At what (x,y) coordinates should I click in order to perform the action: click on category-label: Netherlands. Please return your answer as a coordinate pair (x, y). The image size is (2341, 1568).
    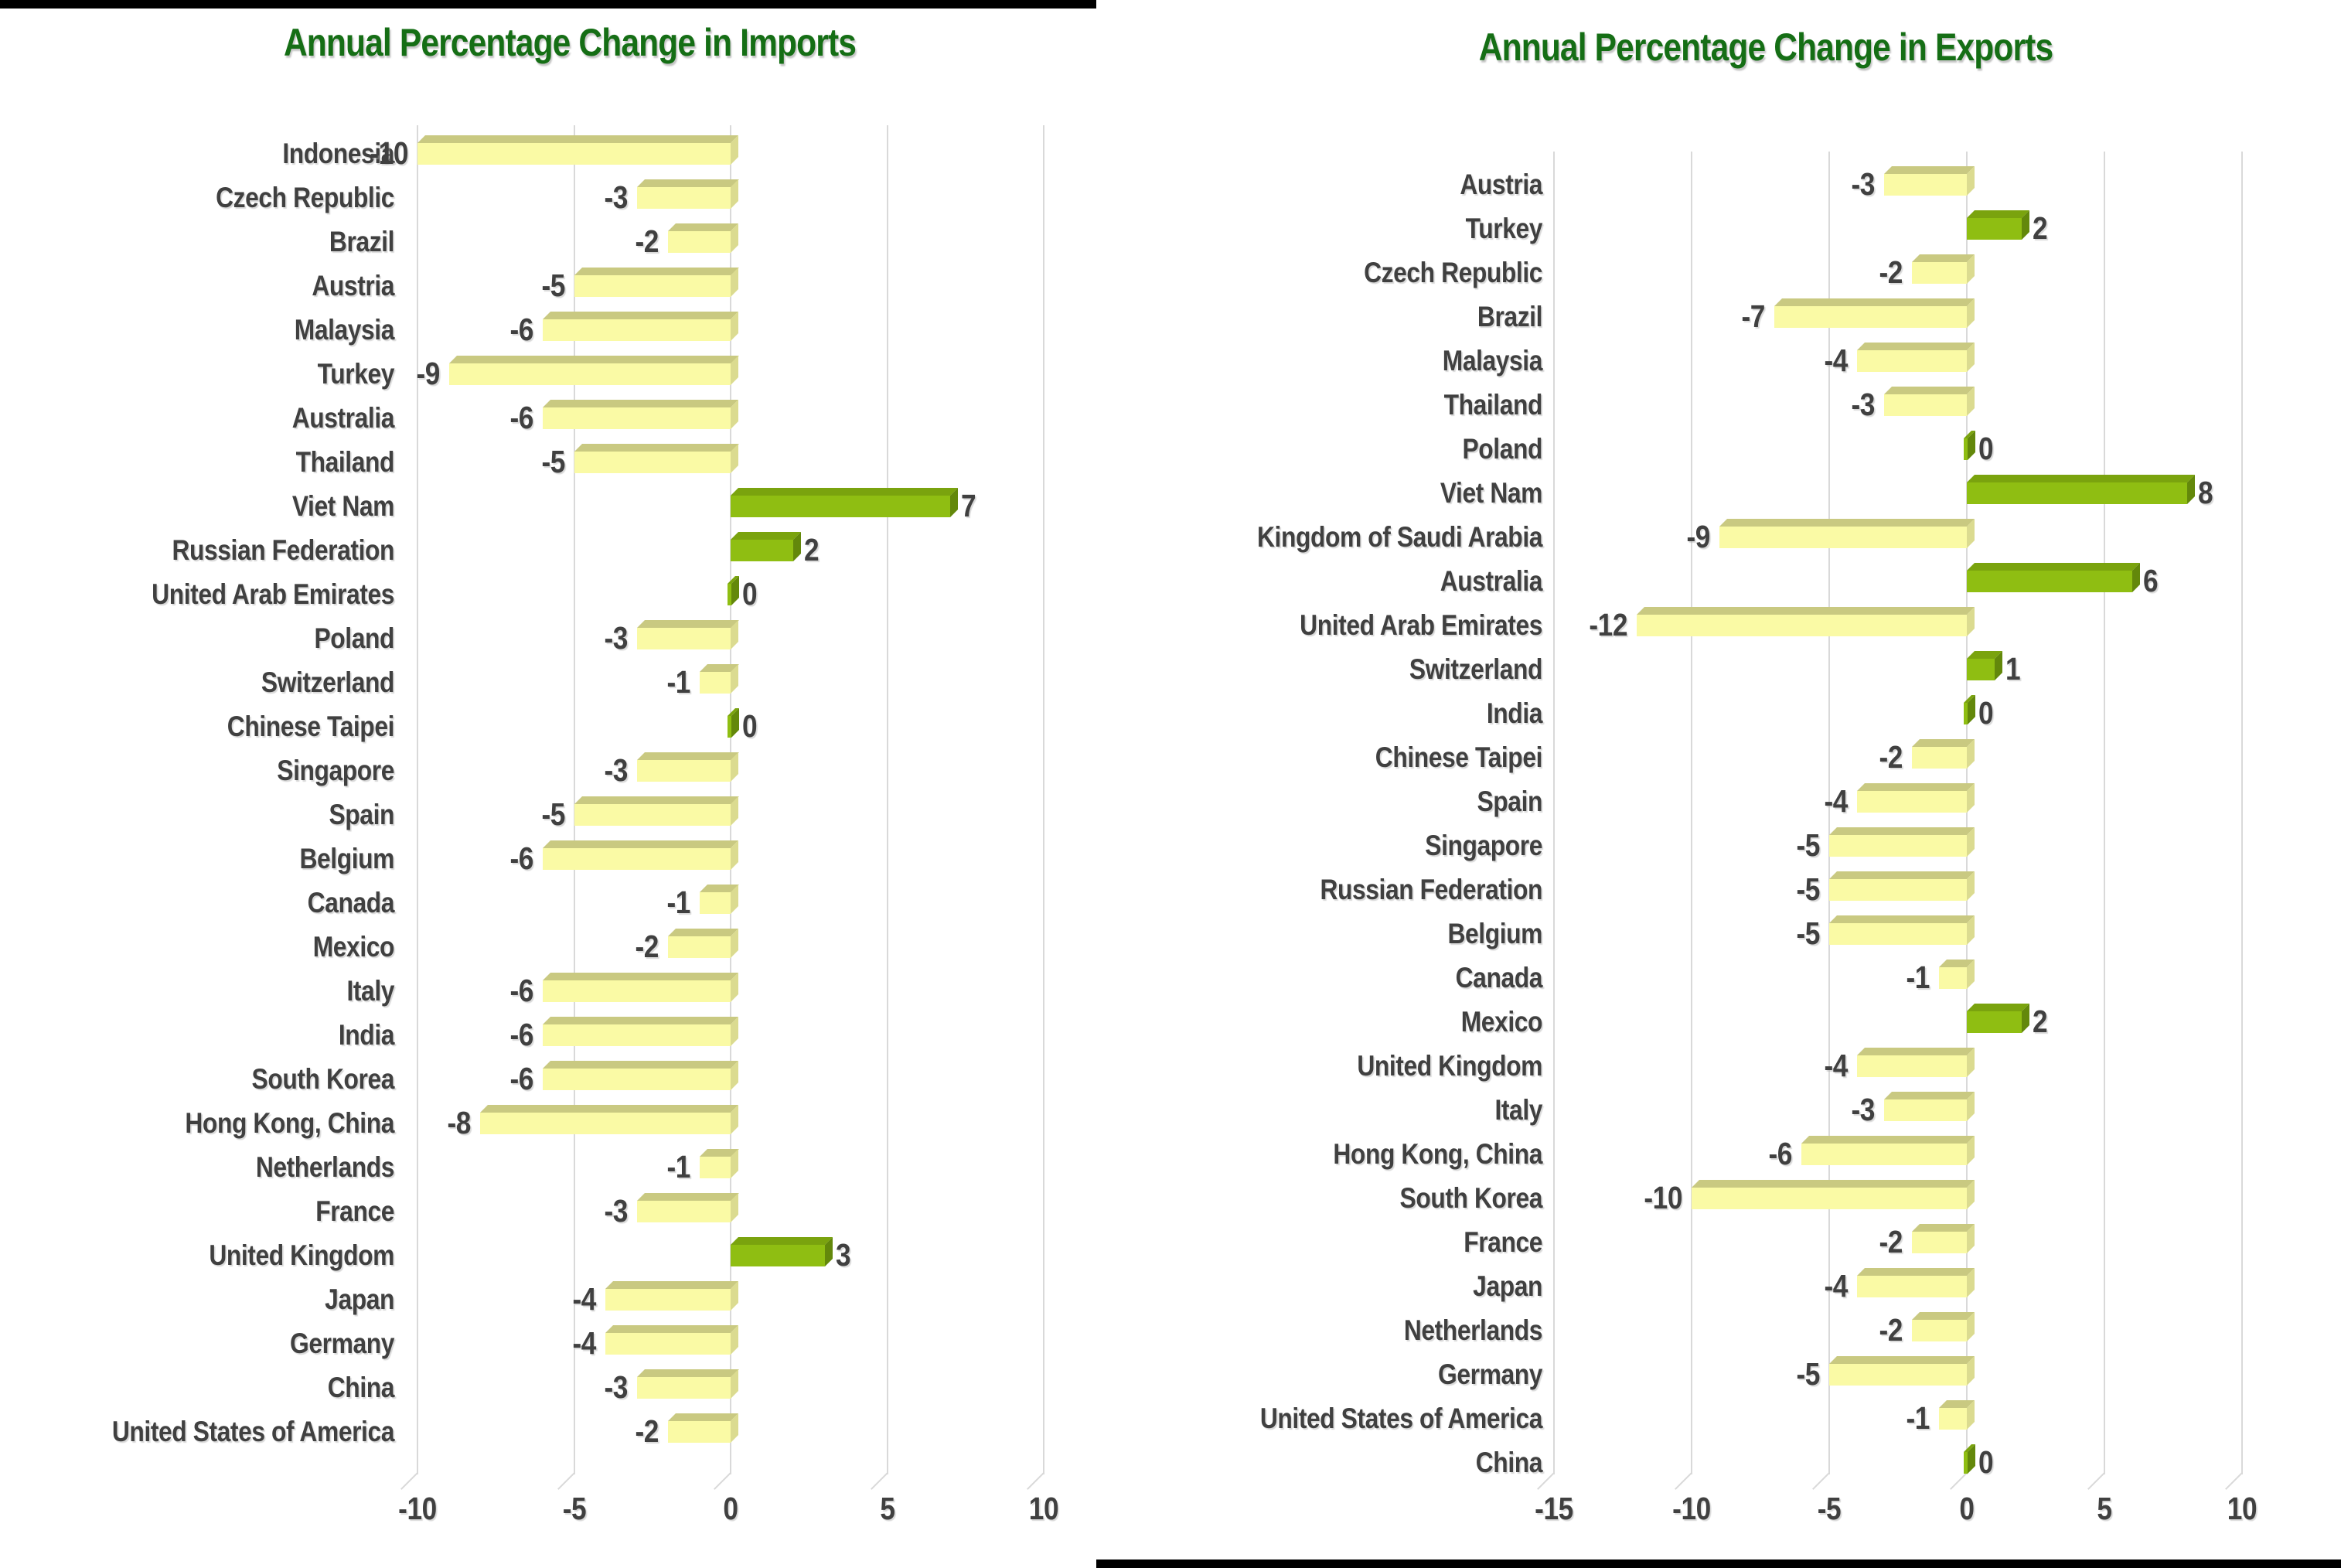
    Looking at the image, I should click on (1473, 1330).